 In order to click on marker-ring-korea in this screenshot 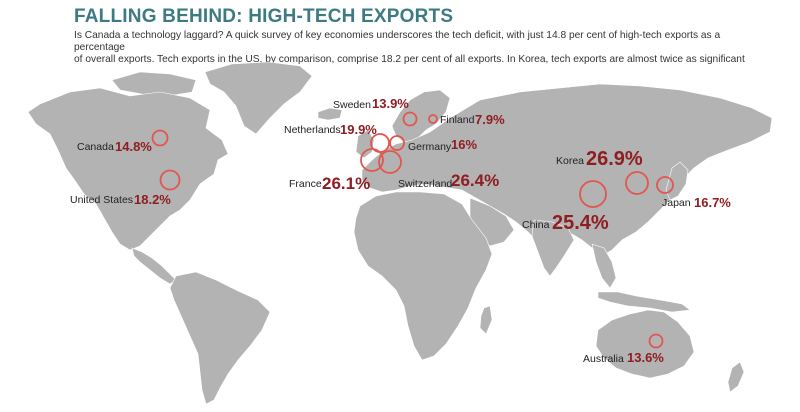, I will do `click(637, 183)`.